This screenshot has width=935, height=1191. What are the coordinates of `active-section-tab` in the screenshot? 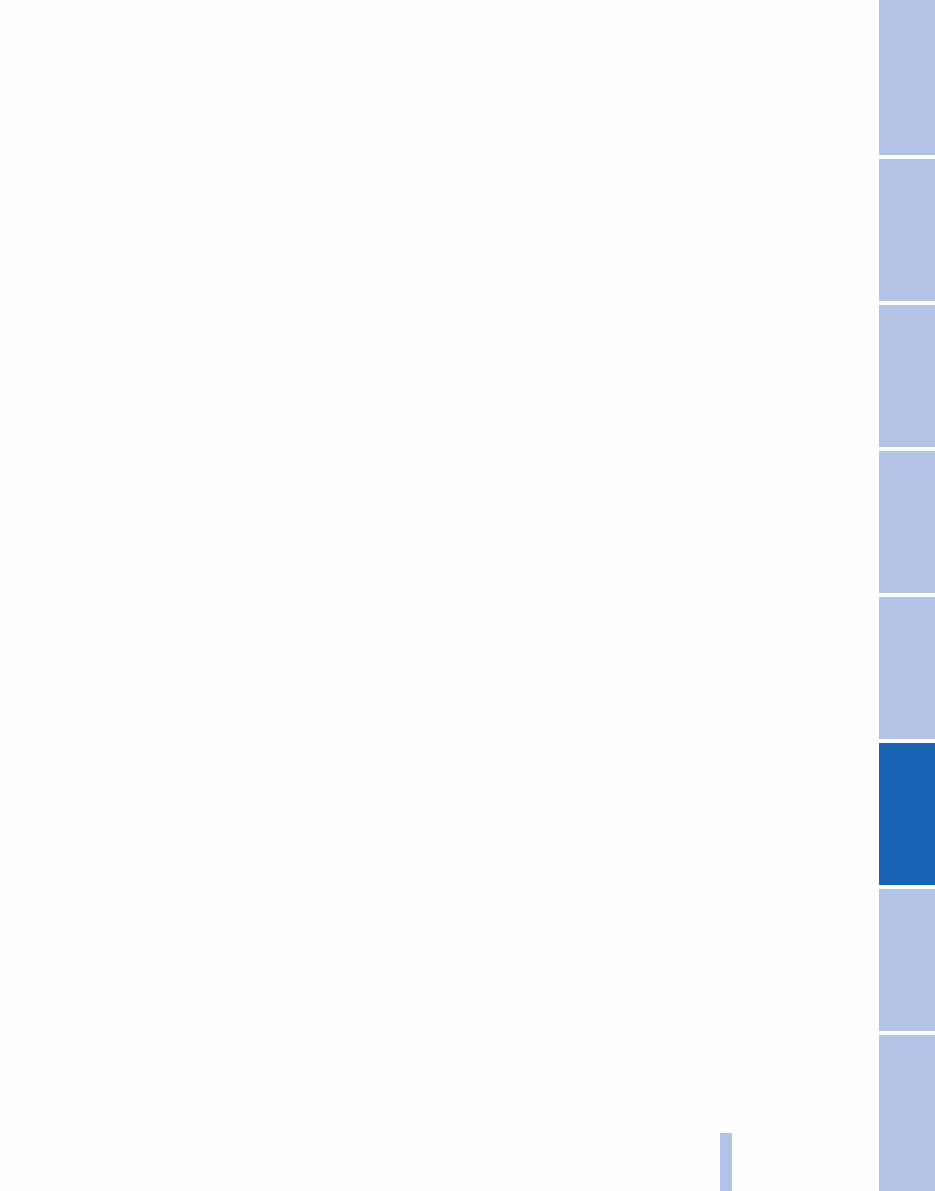 It's located at (907, 814).